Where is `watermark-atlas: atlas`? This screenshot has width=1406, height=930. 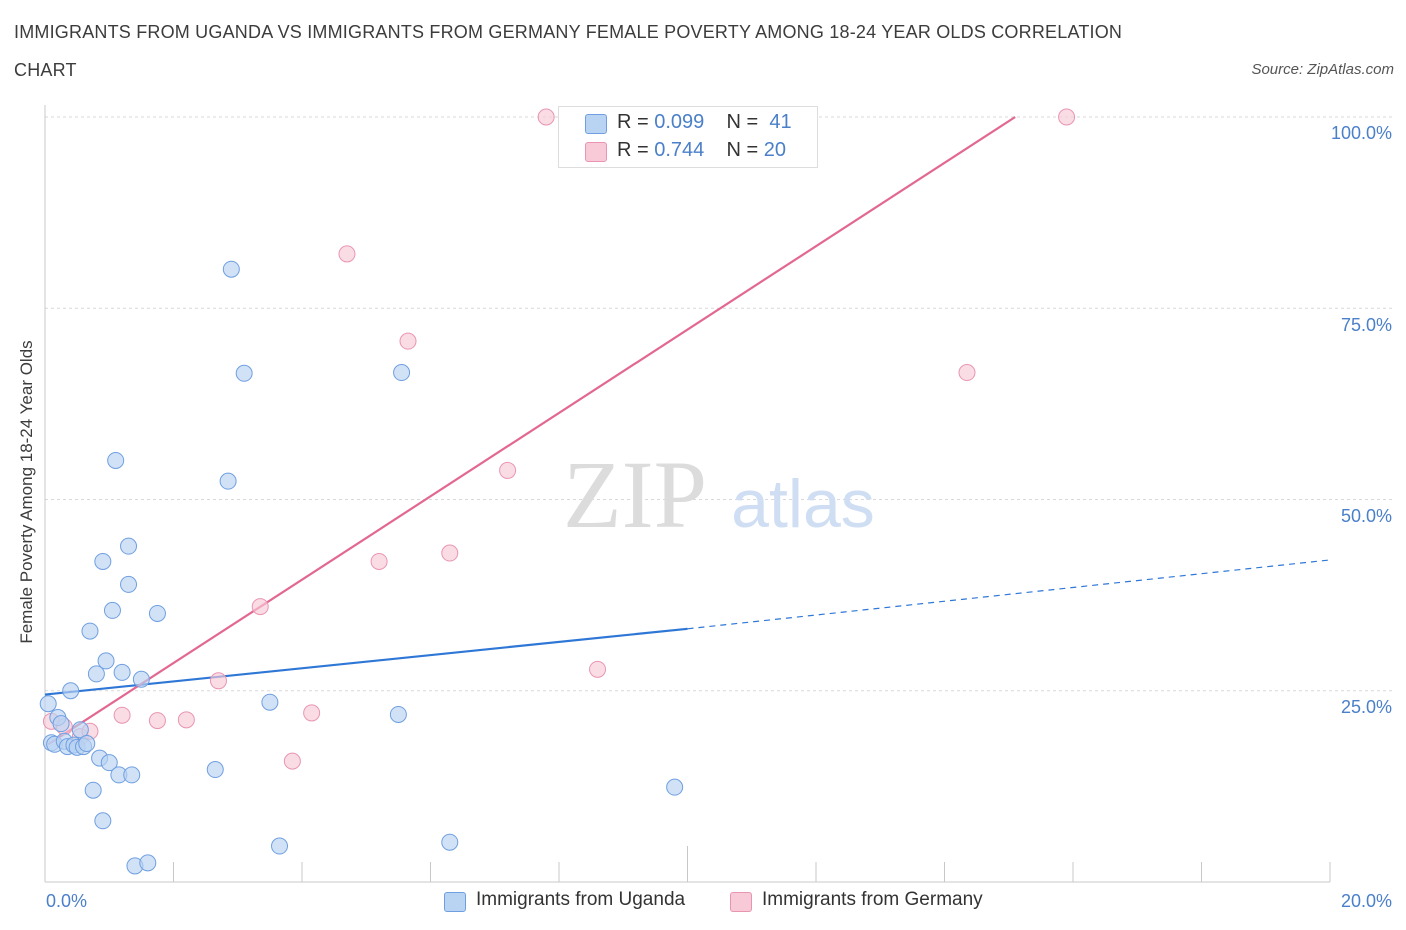 watermark-atlas: atlas is located at coordinates (803, 504).